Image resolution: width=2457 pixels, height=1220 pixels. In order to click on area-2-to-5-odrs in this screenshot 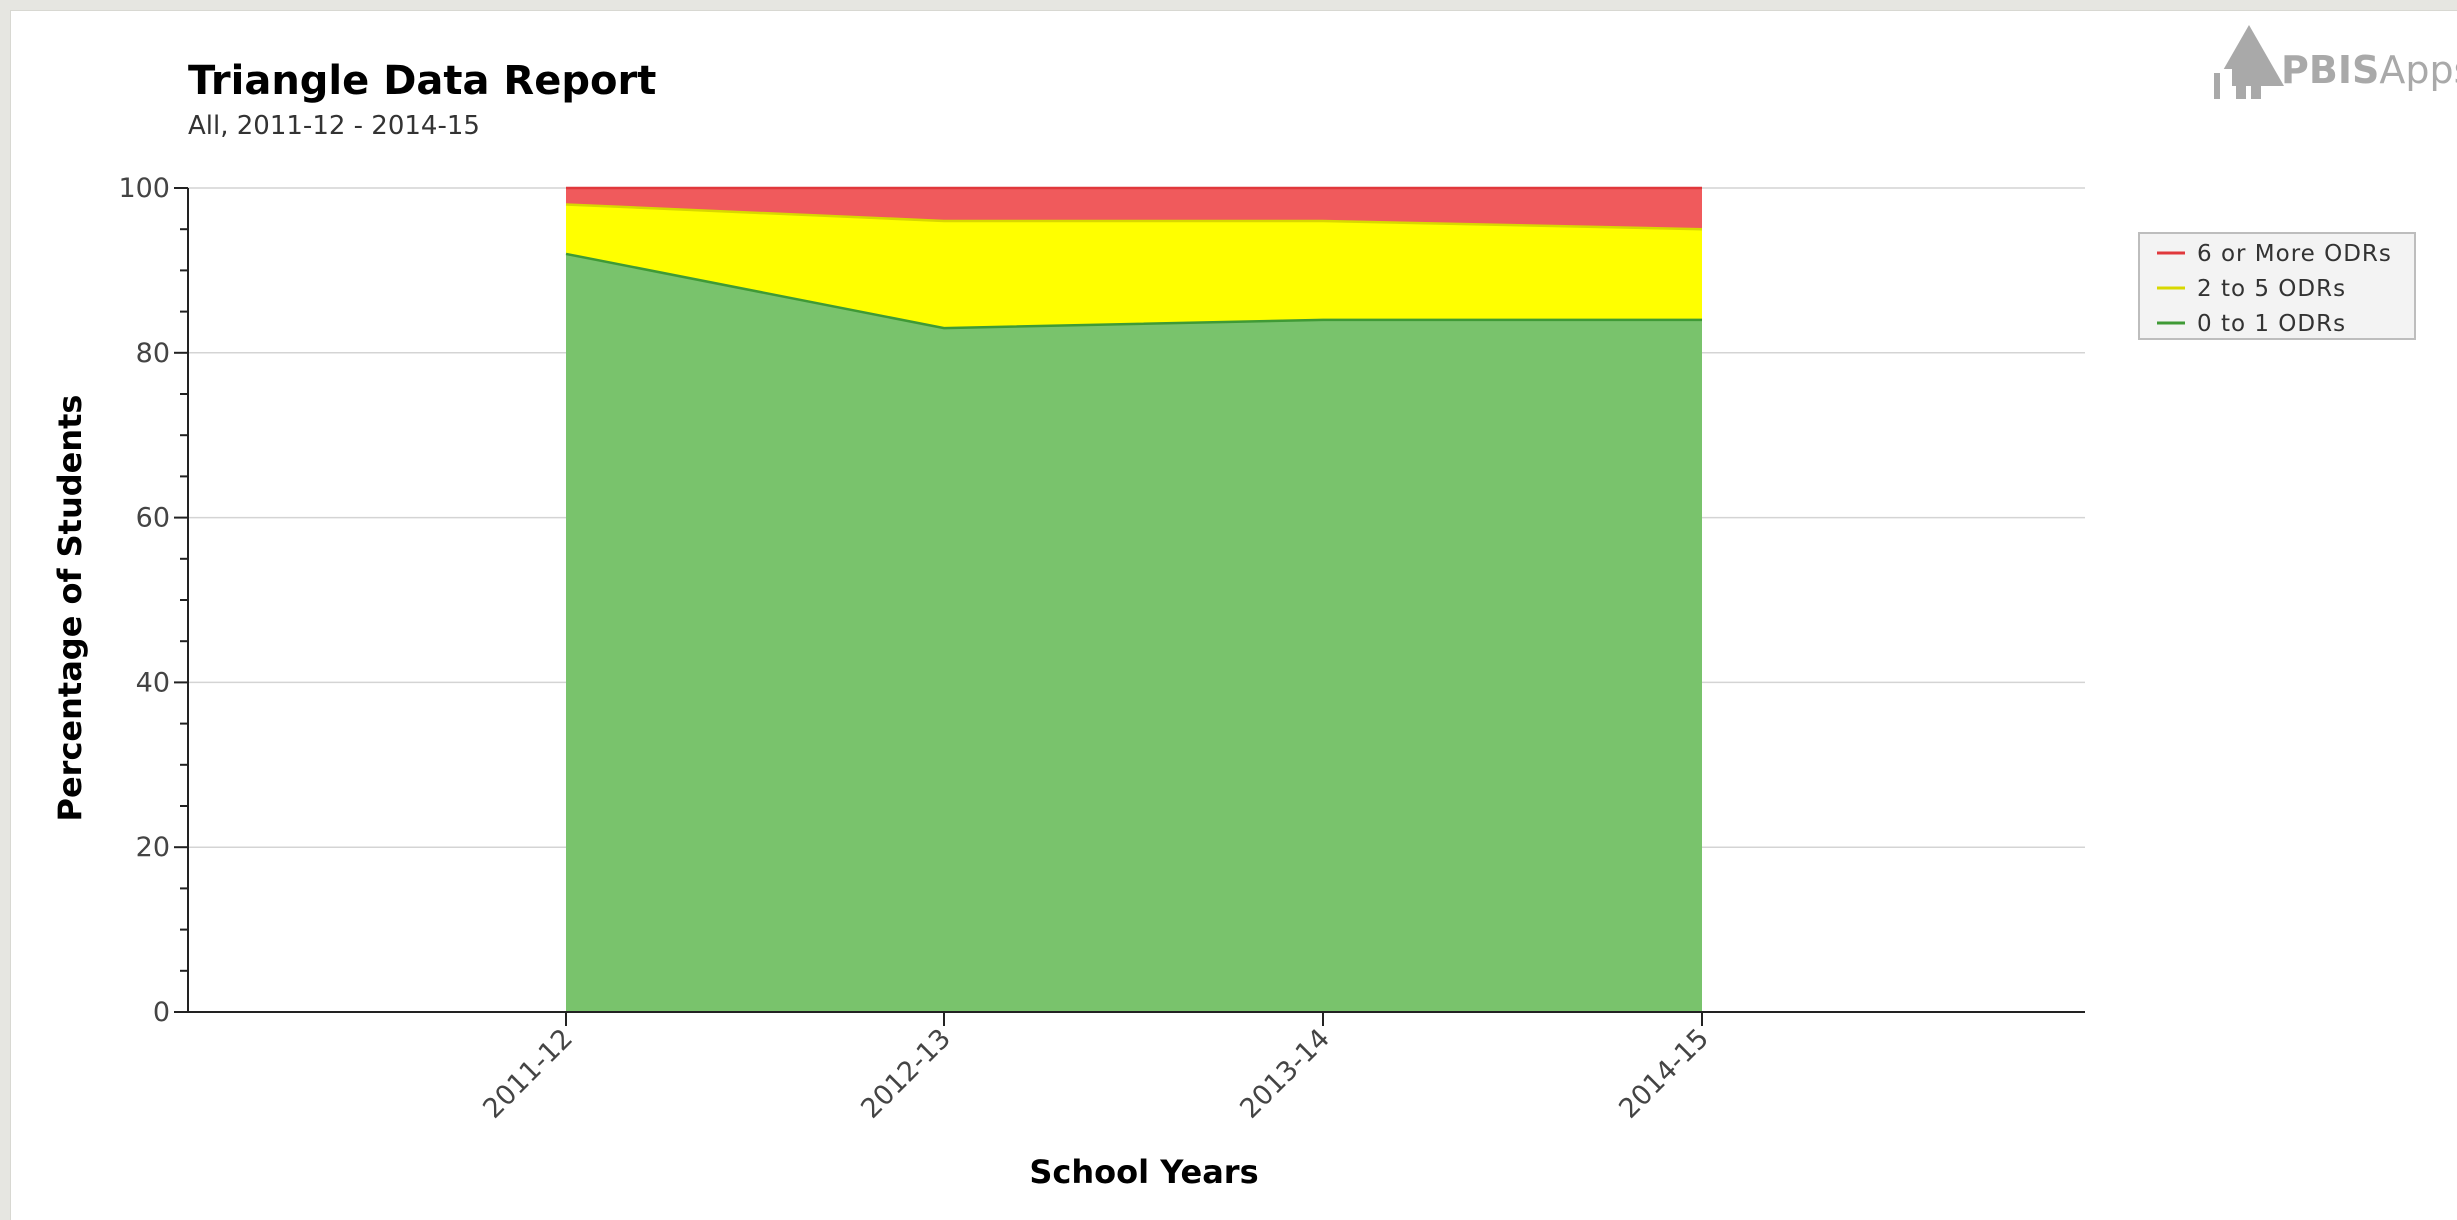, I will do `click(1134, 266)`.